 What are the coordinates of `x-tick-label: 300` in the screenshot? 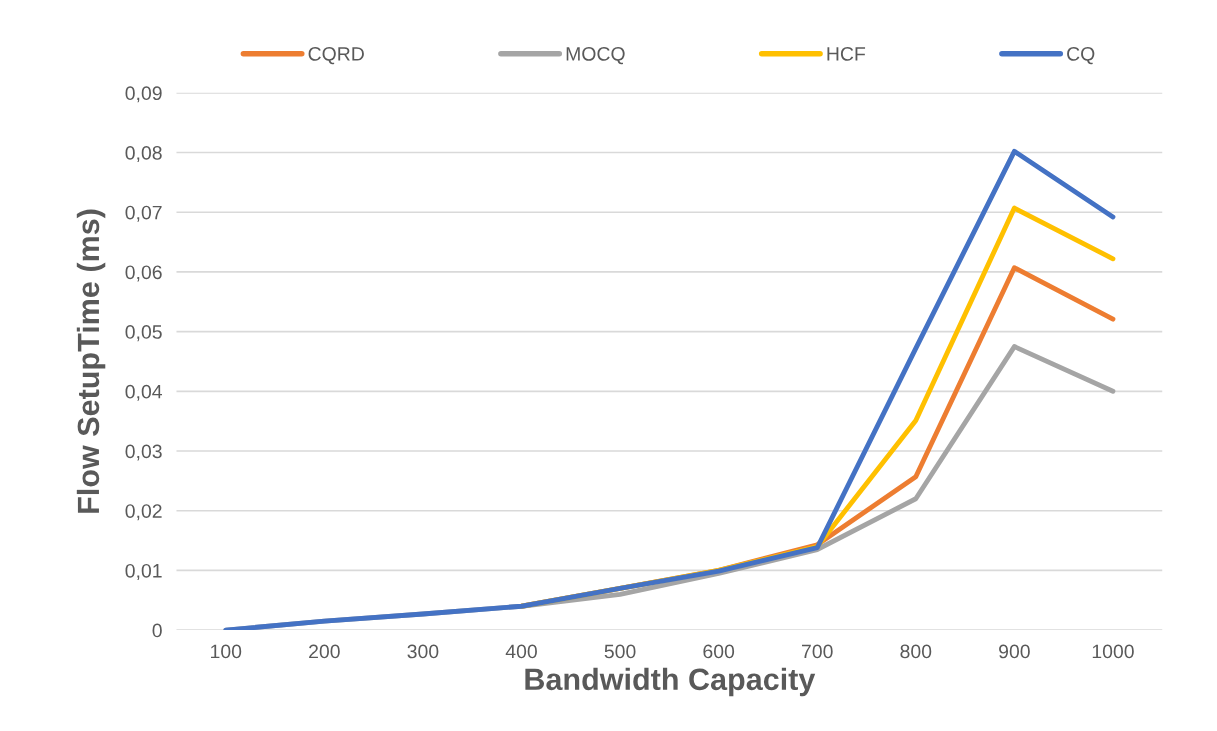 It's located at (423, 651).